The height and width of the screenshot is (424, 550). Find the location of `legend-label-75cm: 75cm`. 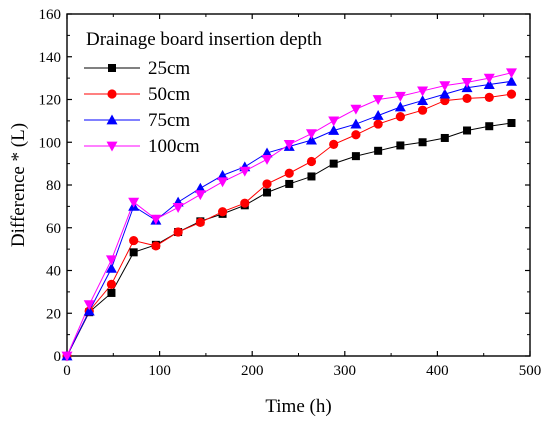

legend-label-75cm: 75cm is located at coordinates (169, 120).